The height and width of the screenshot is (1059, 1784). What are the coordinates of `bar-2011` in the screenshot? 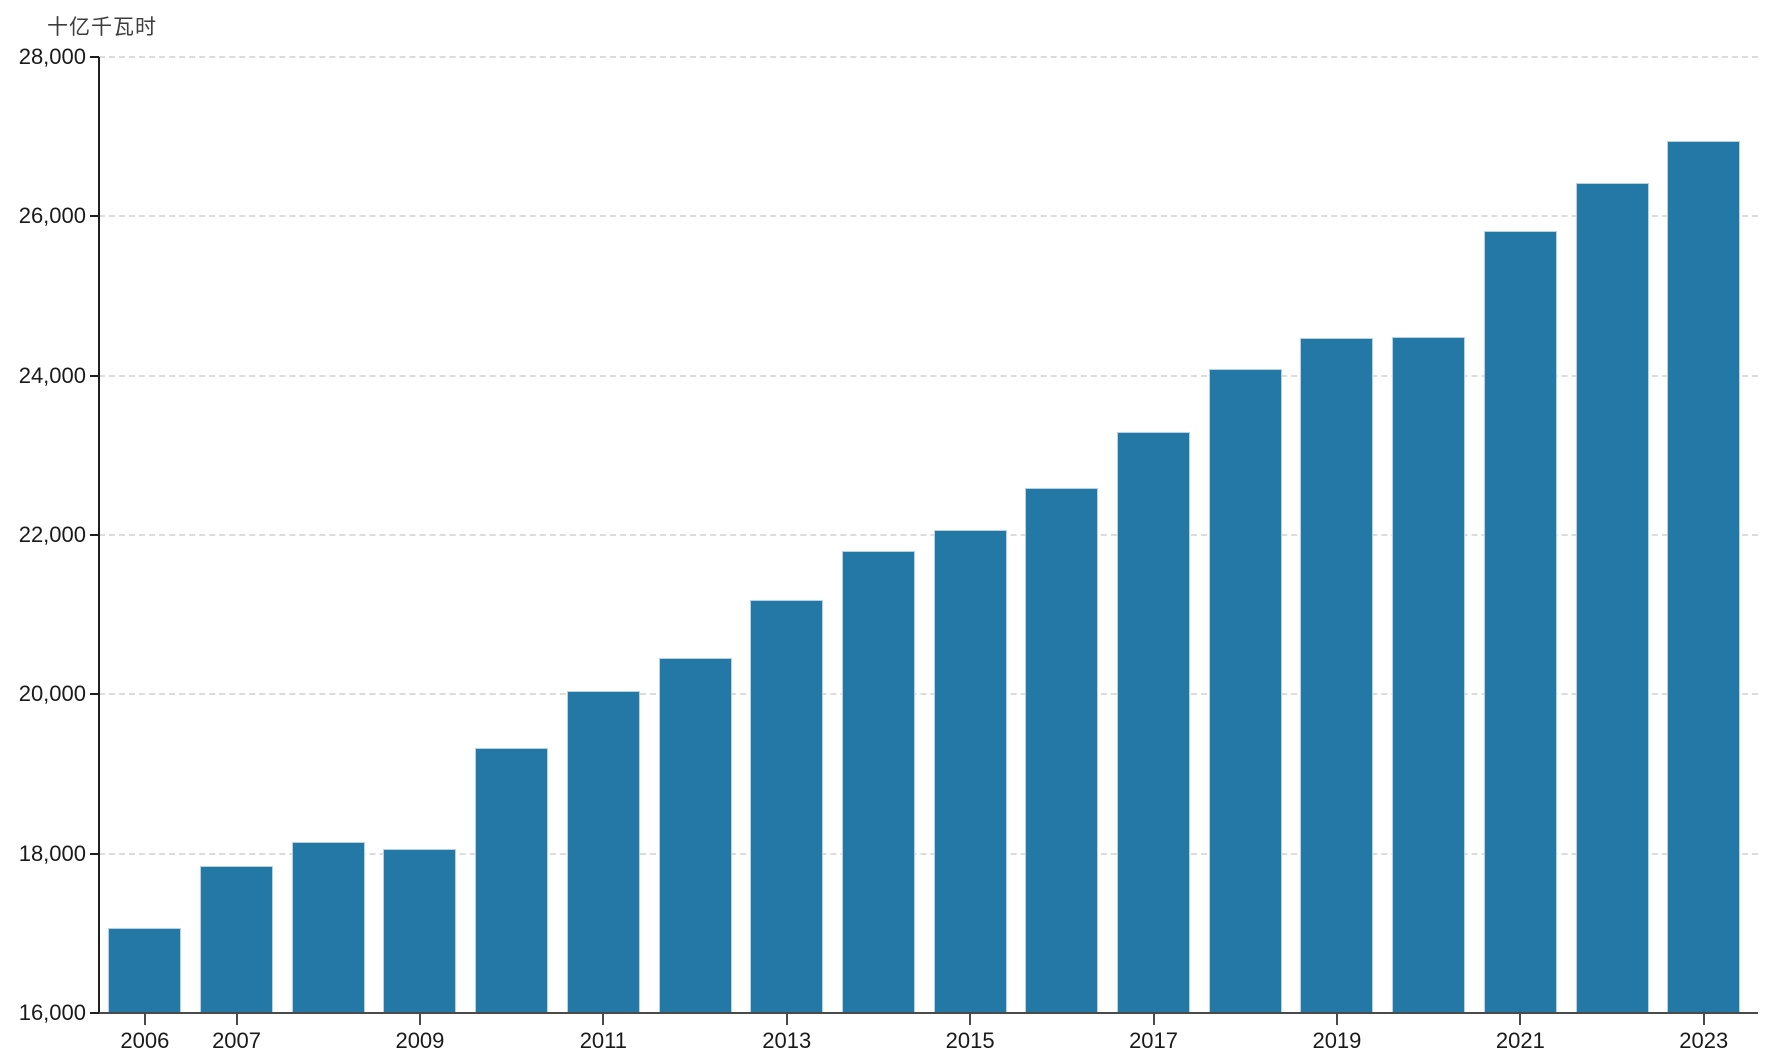 It's located at (603, 851).